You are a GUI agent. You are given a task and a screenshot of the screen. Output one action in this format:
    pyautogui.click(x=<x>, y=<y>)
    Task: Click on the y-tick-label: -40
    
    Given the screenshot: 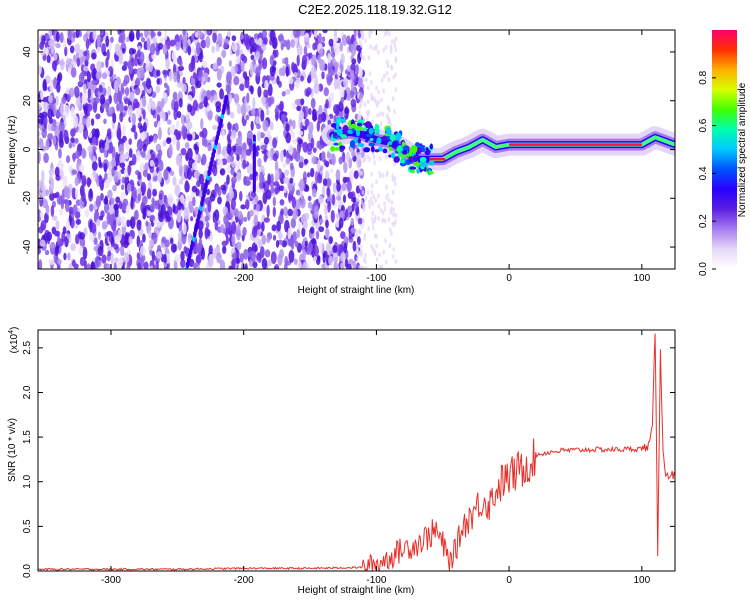 What is the action you would take?
    pyautogui.click(x=27, y=246)
    